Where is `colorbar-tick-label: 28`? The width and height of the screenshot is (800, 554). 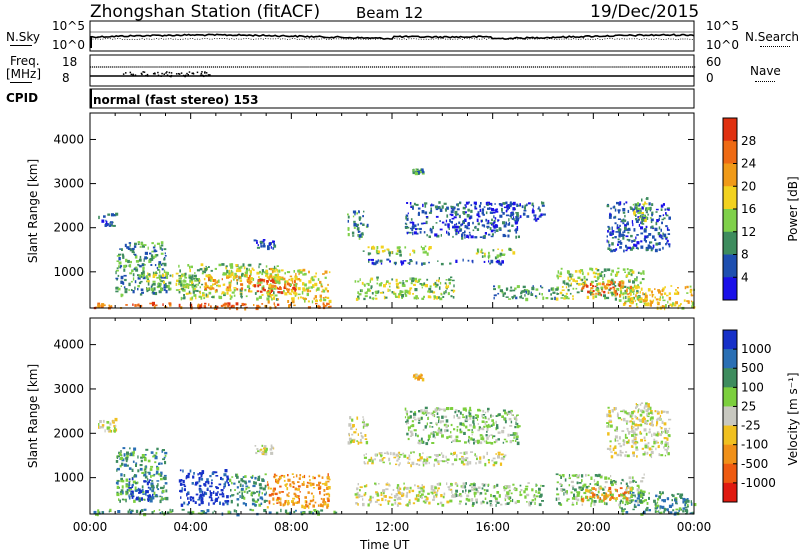
colorbar-tick-label: 28 is located at coordinates (748, 141).